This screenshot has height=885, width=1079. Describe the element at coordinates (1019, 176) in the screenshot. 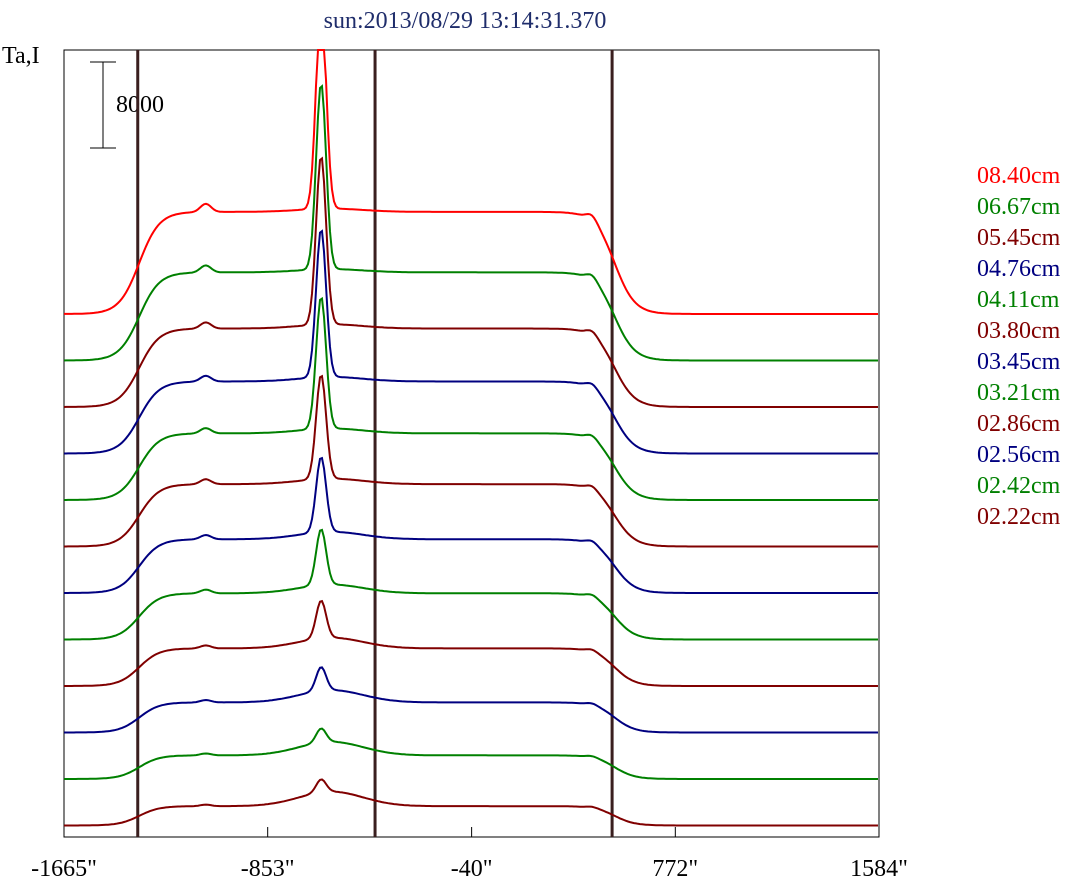

I see `legend-entry-08.40cm: 08.40cm` at that location.